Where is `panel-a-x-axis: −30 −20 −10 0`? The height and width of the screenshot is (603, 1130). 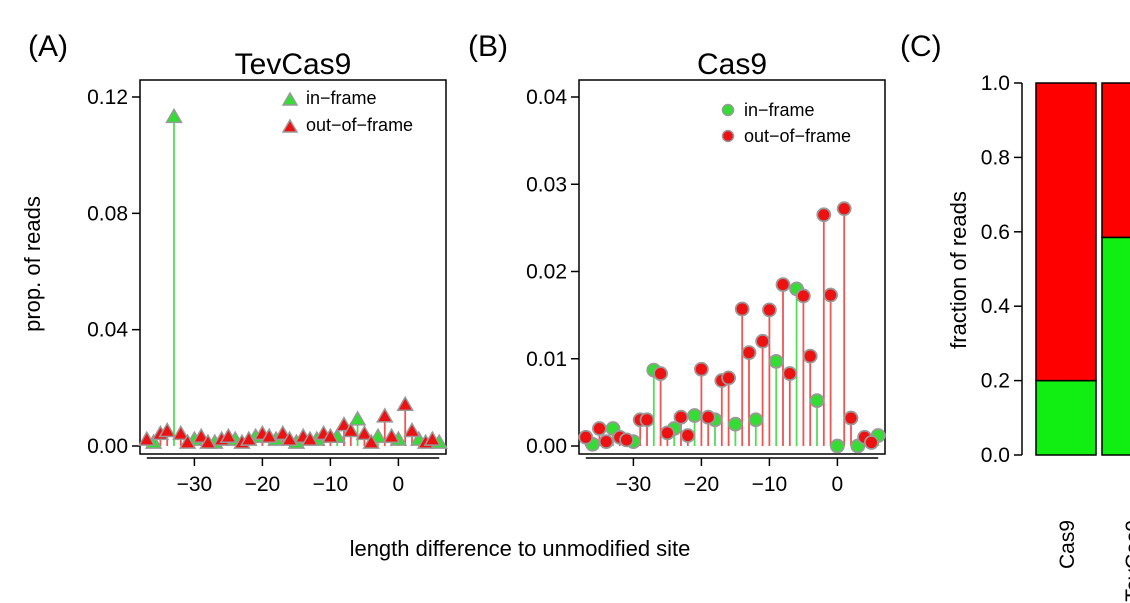 panel-a-x-axis: −30 −20 −10 0 is located at coordinates (293, 476).